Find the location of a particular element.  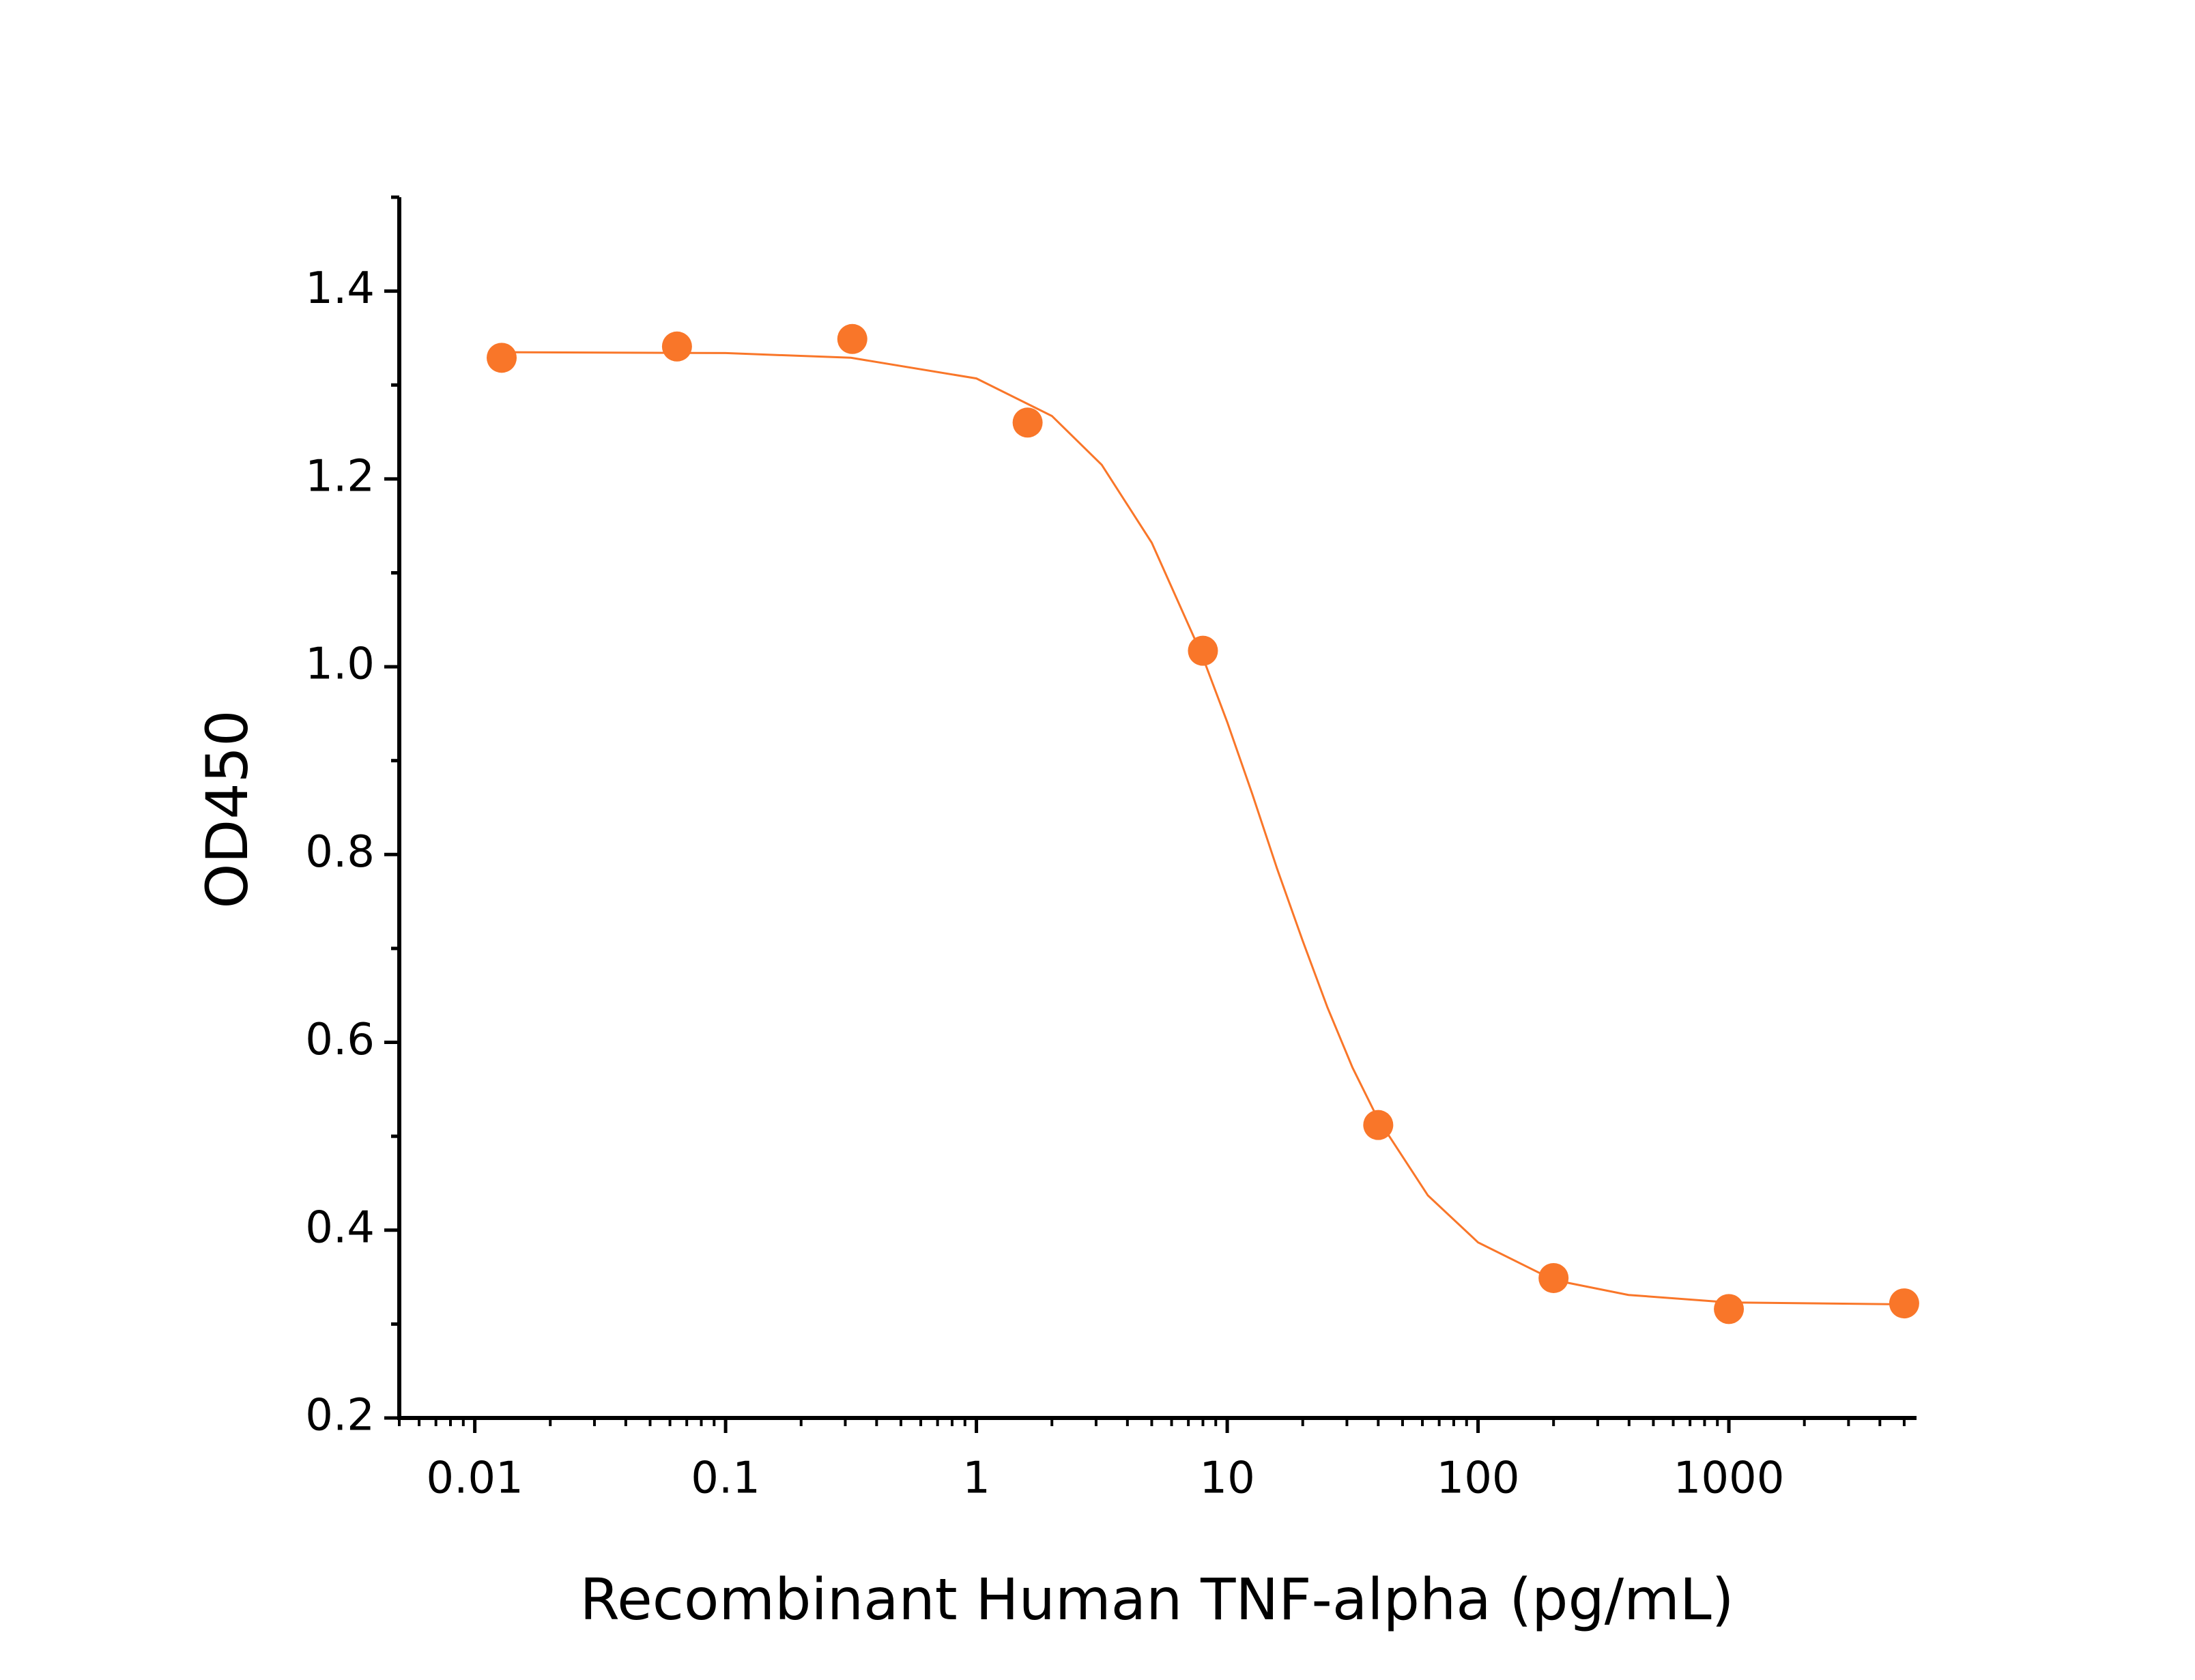

x-tick-label: 0.01 is located at coordinates (474, 1478).